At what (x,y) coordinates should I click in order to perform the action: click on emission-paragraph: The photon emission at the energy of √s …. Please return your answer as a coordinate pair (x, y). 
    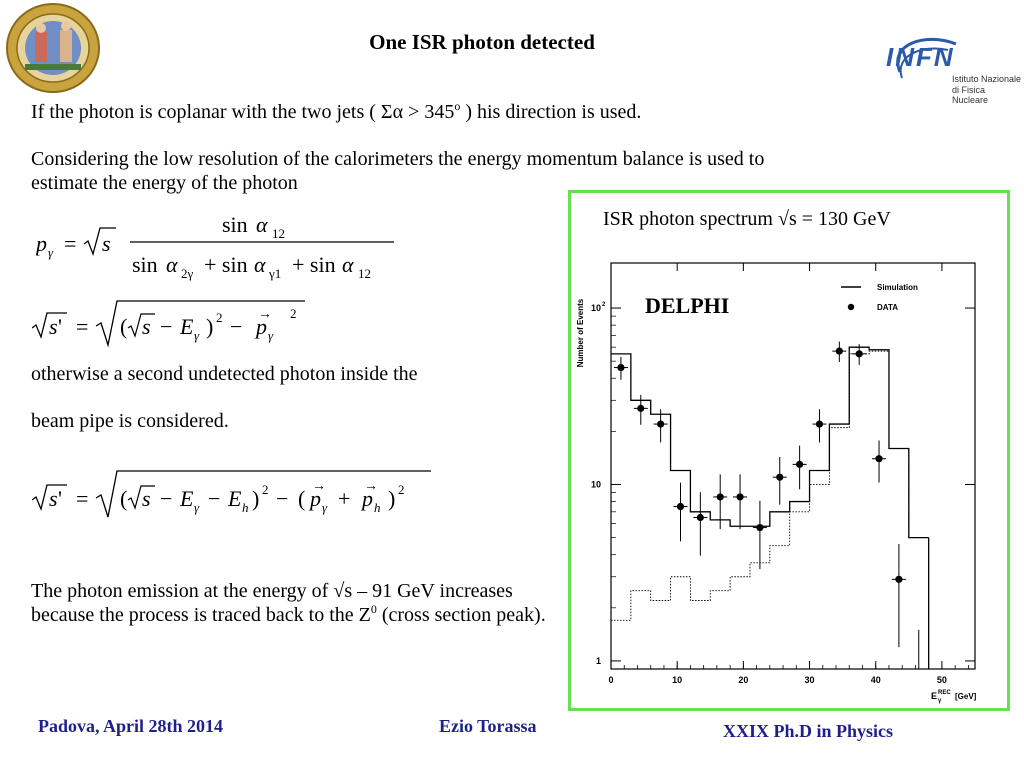
    Looking at the image, I should click on (296, 603).